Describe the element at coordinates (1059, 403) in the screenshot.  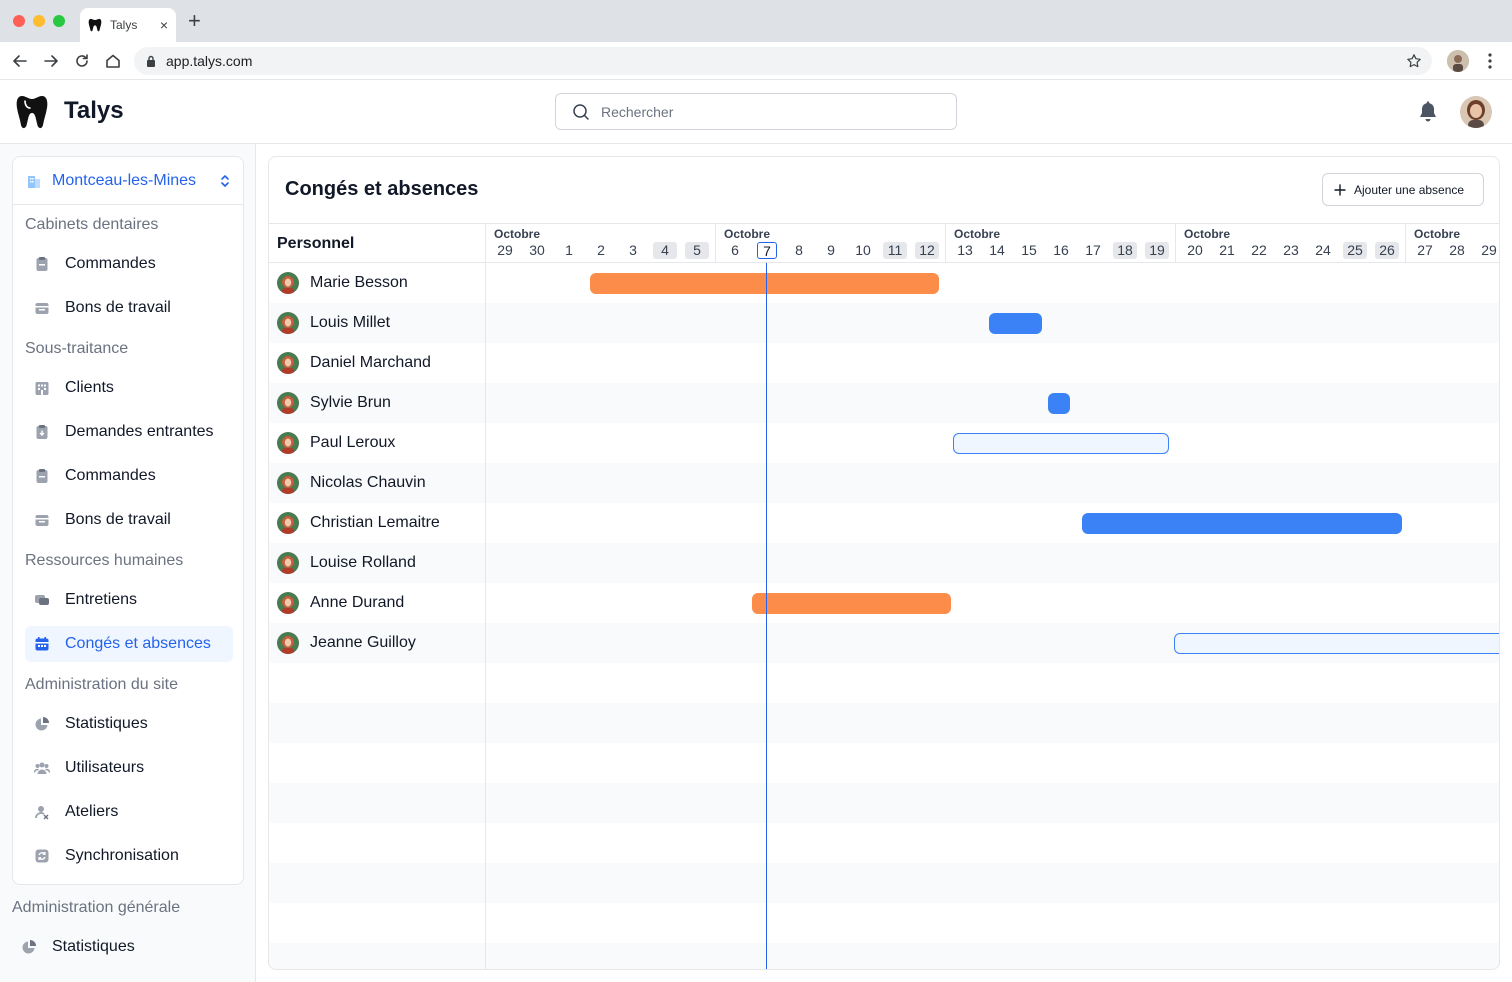
I see `absence-bar-sylvie-brun` at that location.